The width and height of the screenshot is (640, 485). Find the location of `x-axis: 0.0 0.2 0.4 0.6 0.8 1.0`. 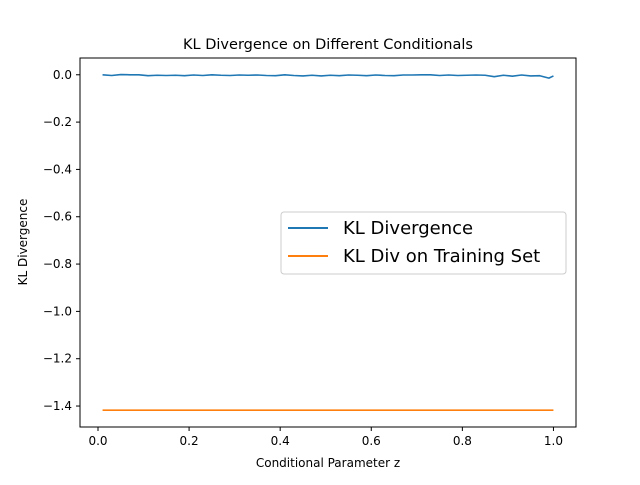

x-axis: 0.0 0.2 0.4 0.6 0.8 1.0 is located at coordinates (325, 437).